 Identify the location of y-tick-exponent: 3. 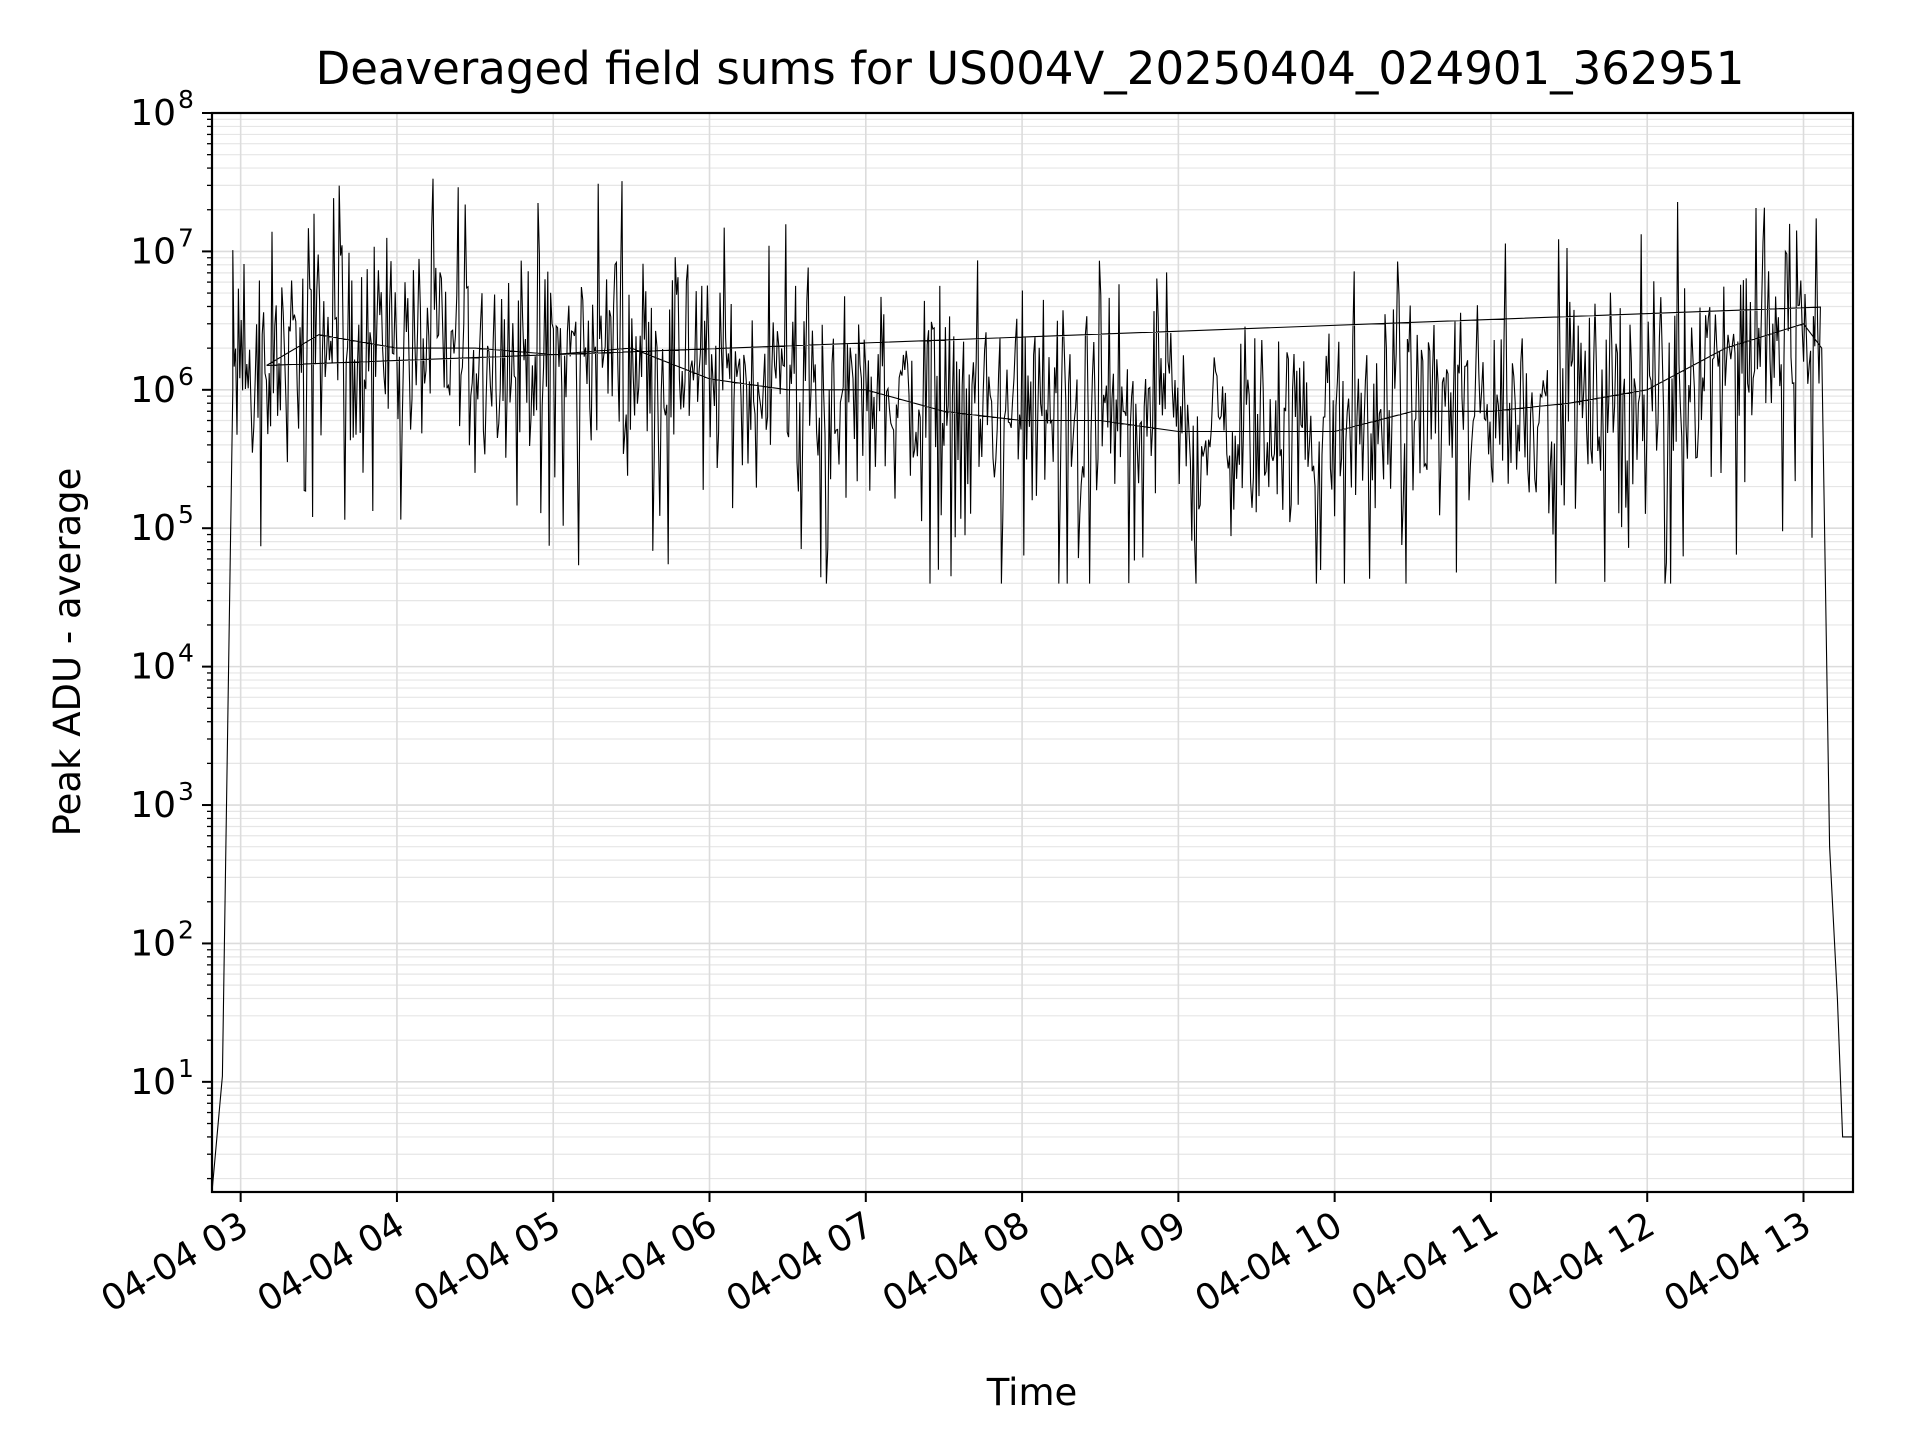
(186, 791).